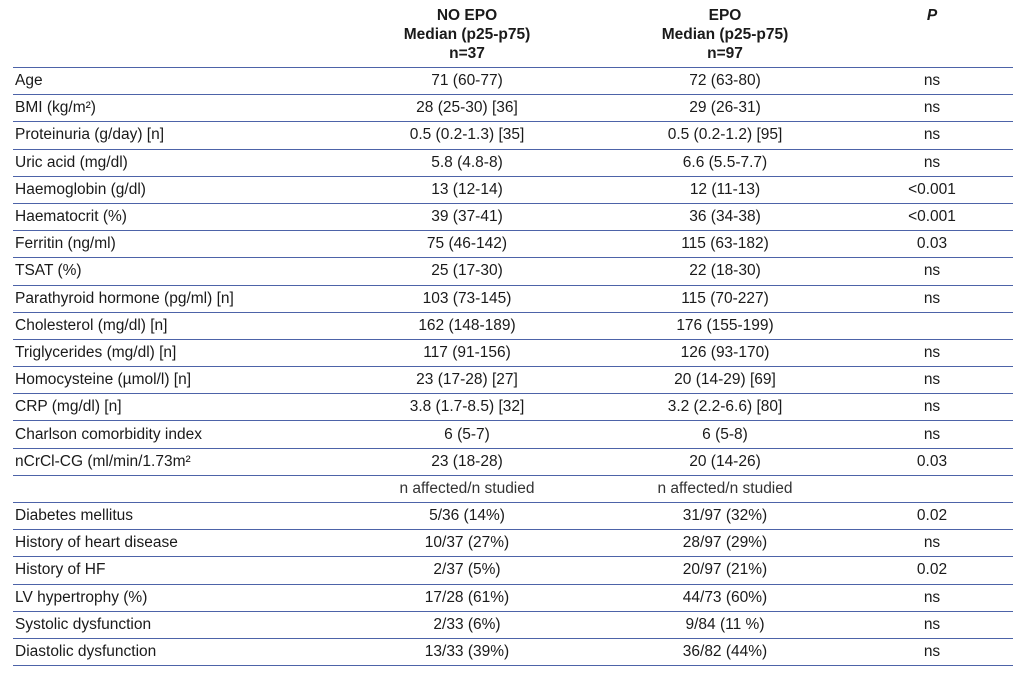 The width and height of the screenshot is (1024, 688). I want to click on cell-epo: 31/97 (32%), so click(725, 516).